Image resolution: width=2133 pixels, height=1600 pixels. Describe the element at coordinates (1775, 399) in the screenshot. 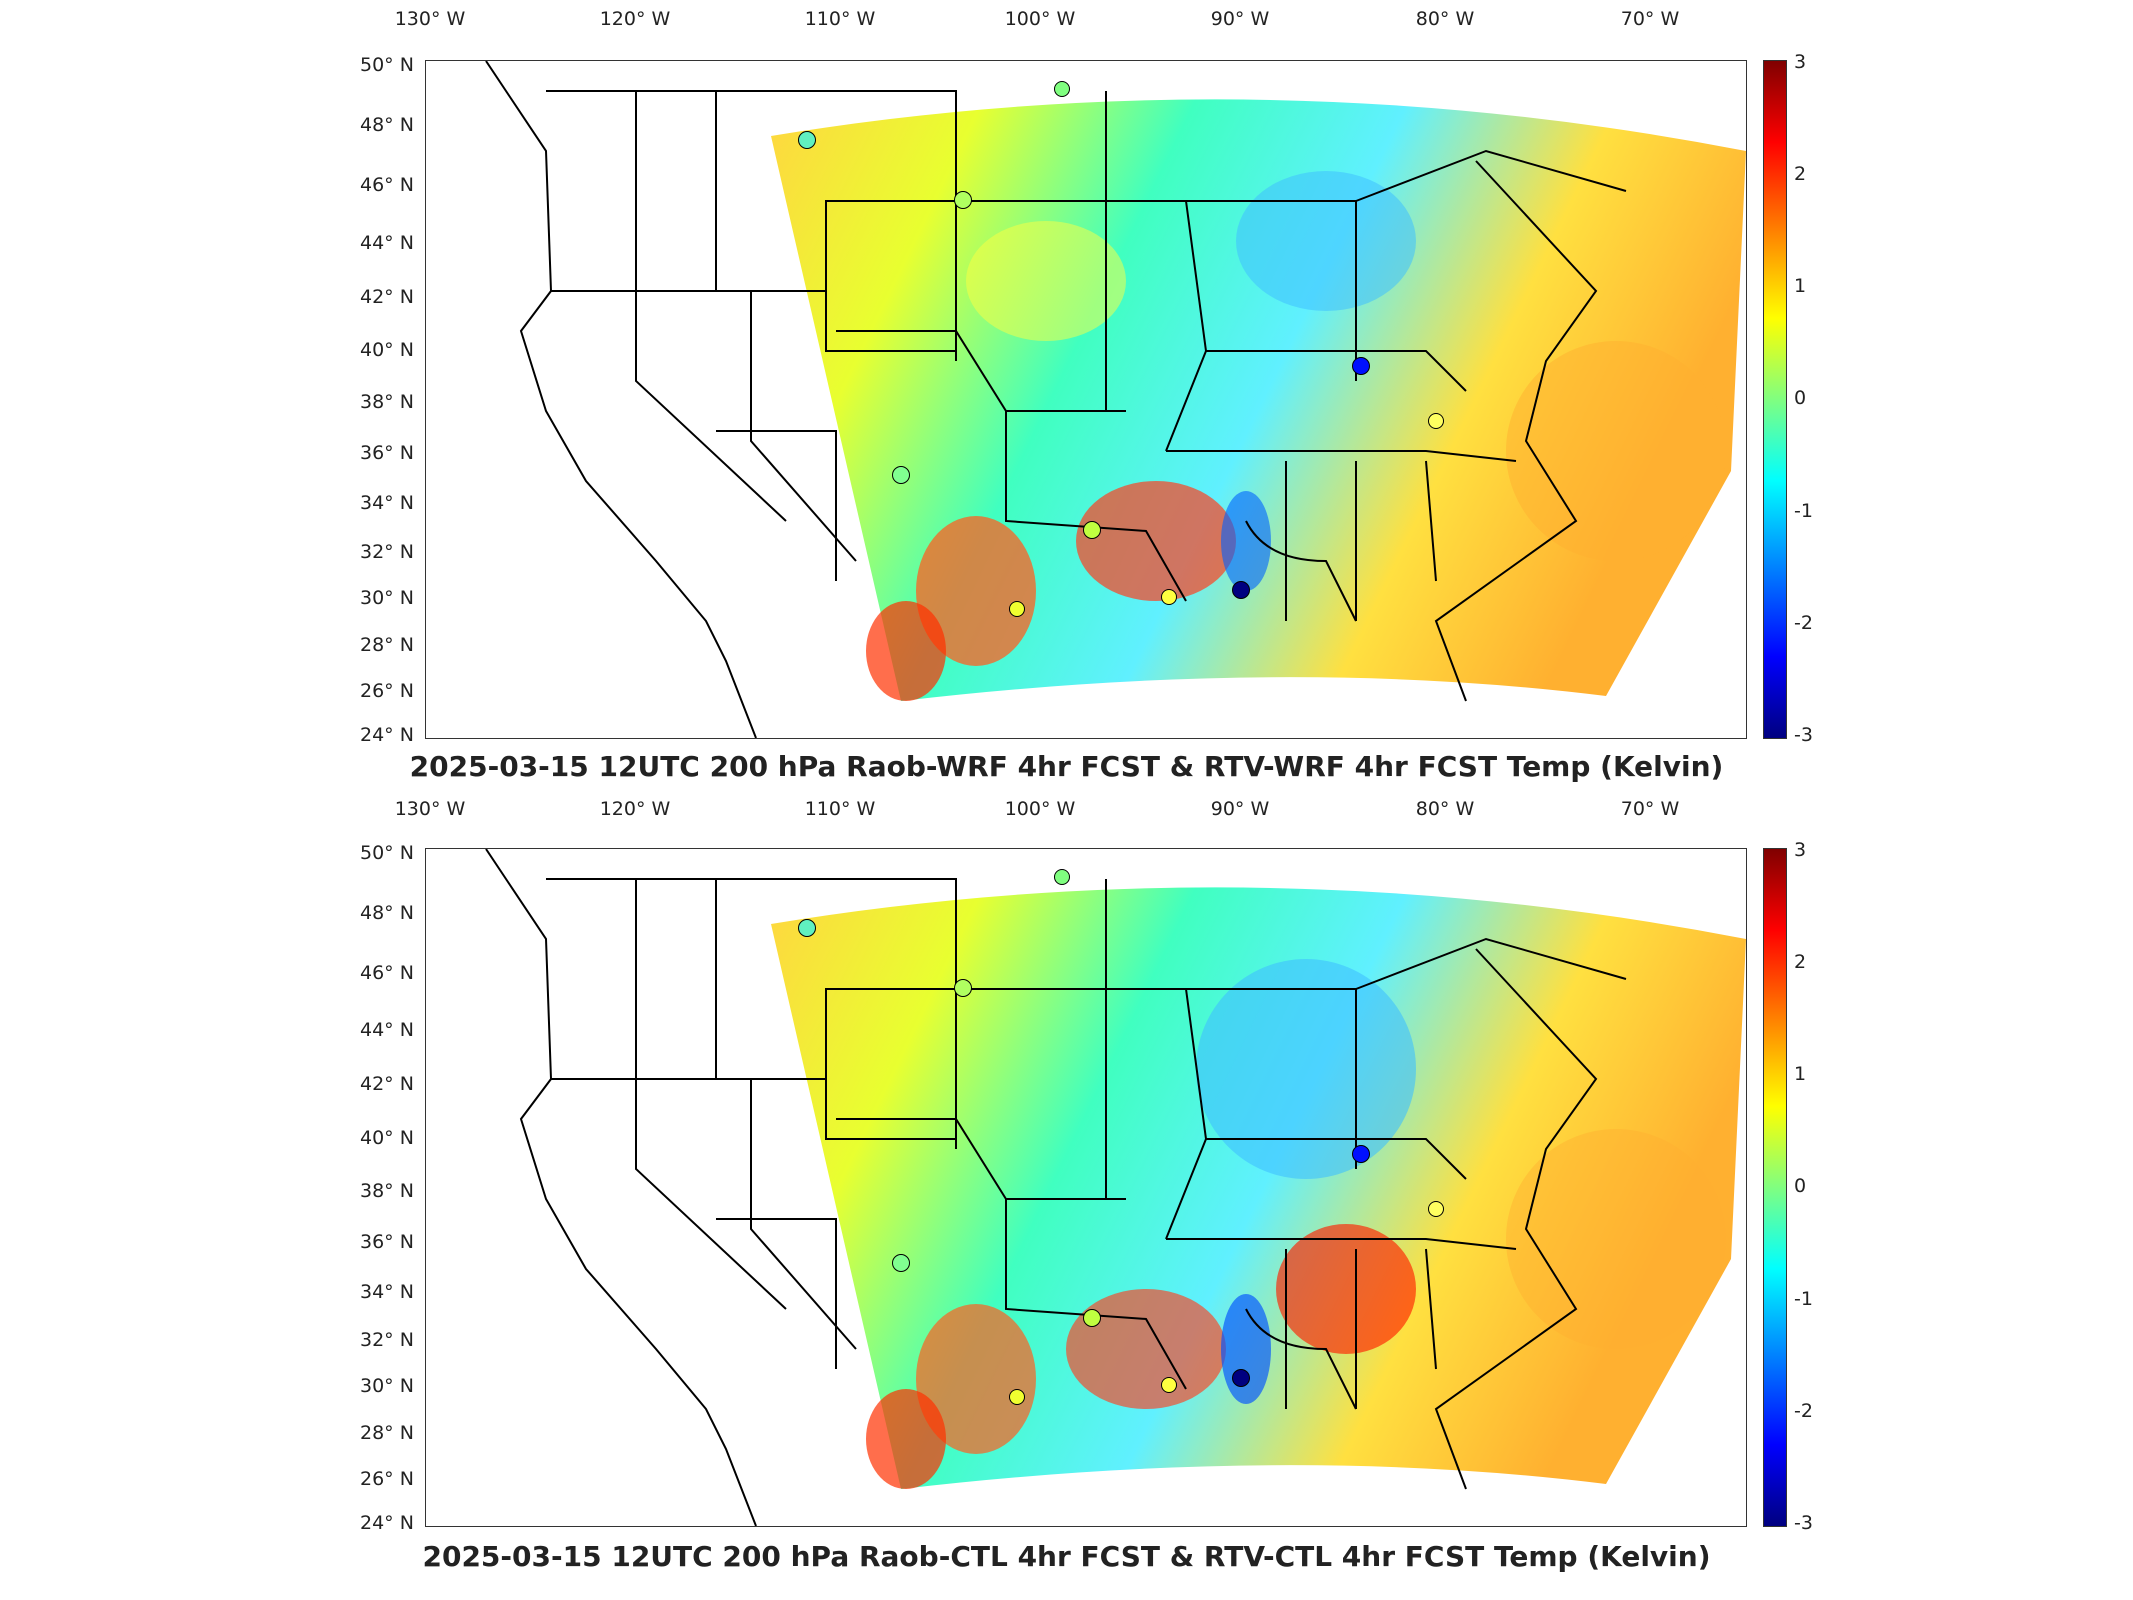

I see `colorbar-top` at that location.